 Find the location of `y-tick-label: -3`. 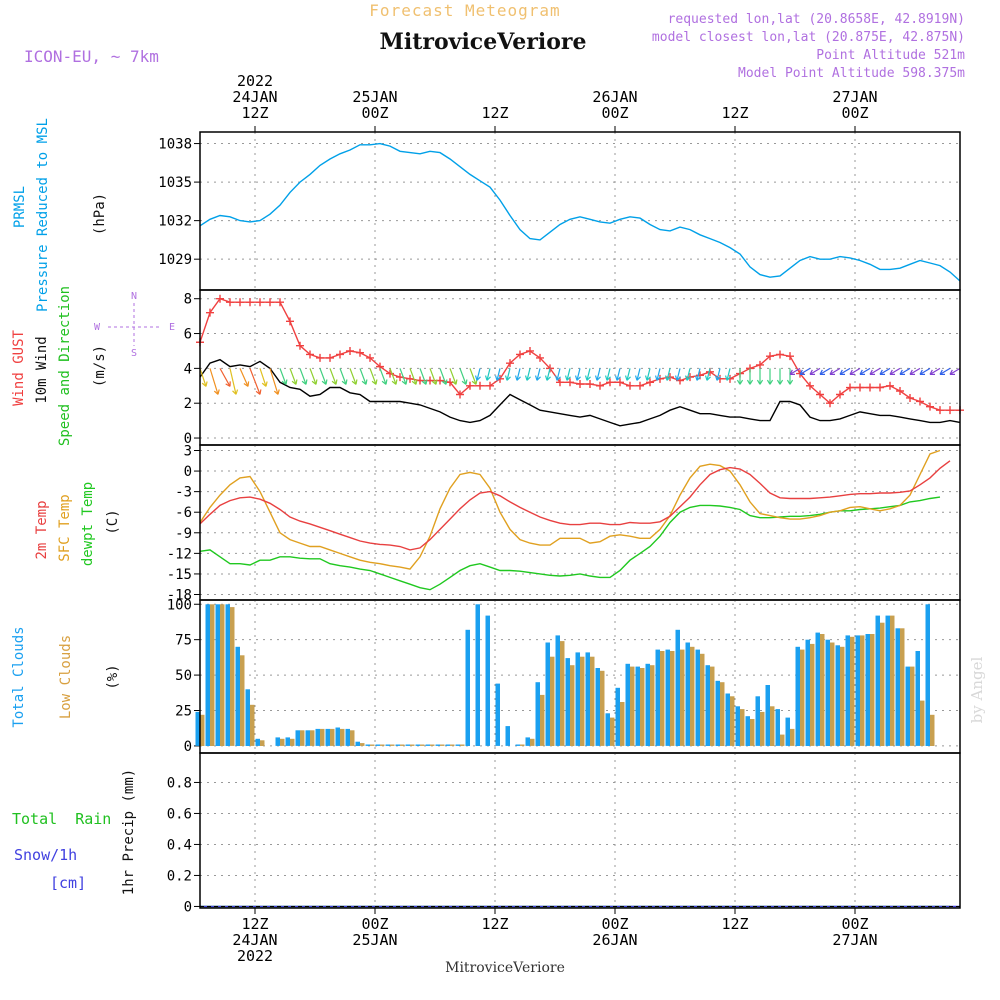

y-tick-label: -3 is located at coordinates (183, 493).